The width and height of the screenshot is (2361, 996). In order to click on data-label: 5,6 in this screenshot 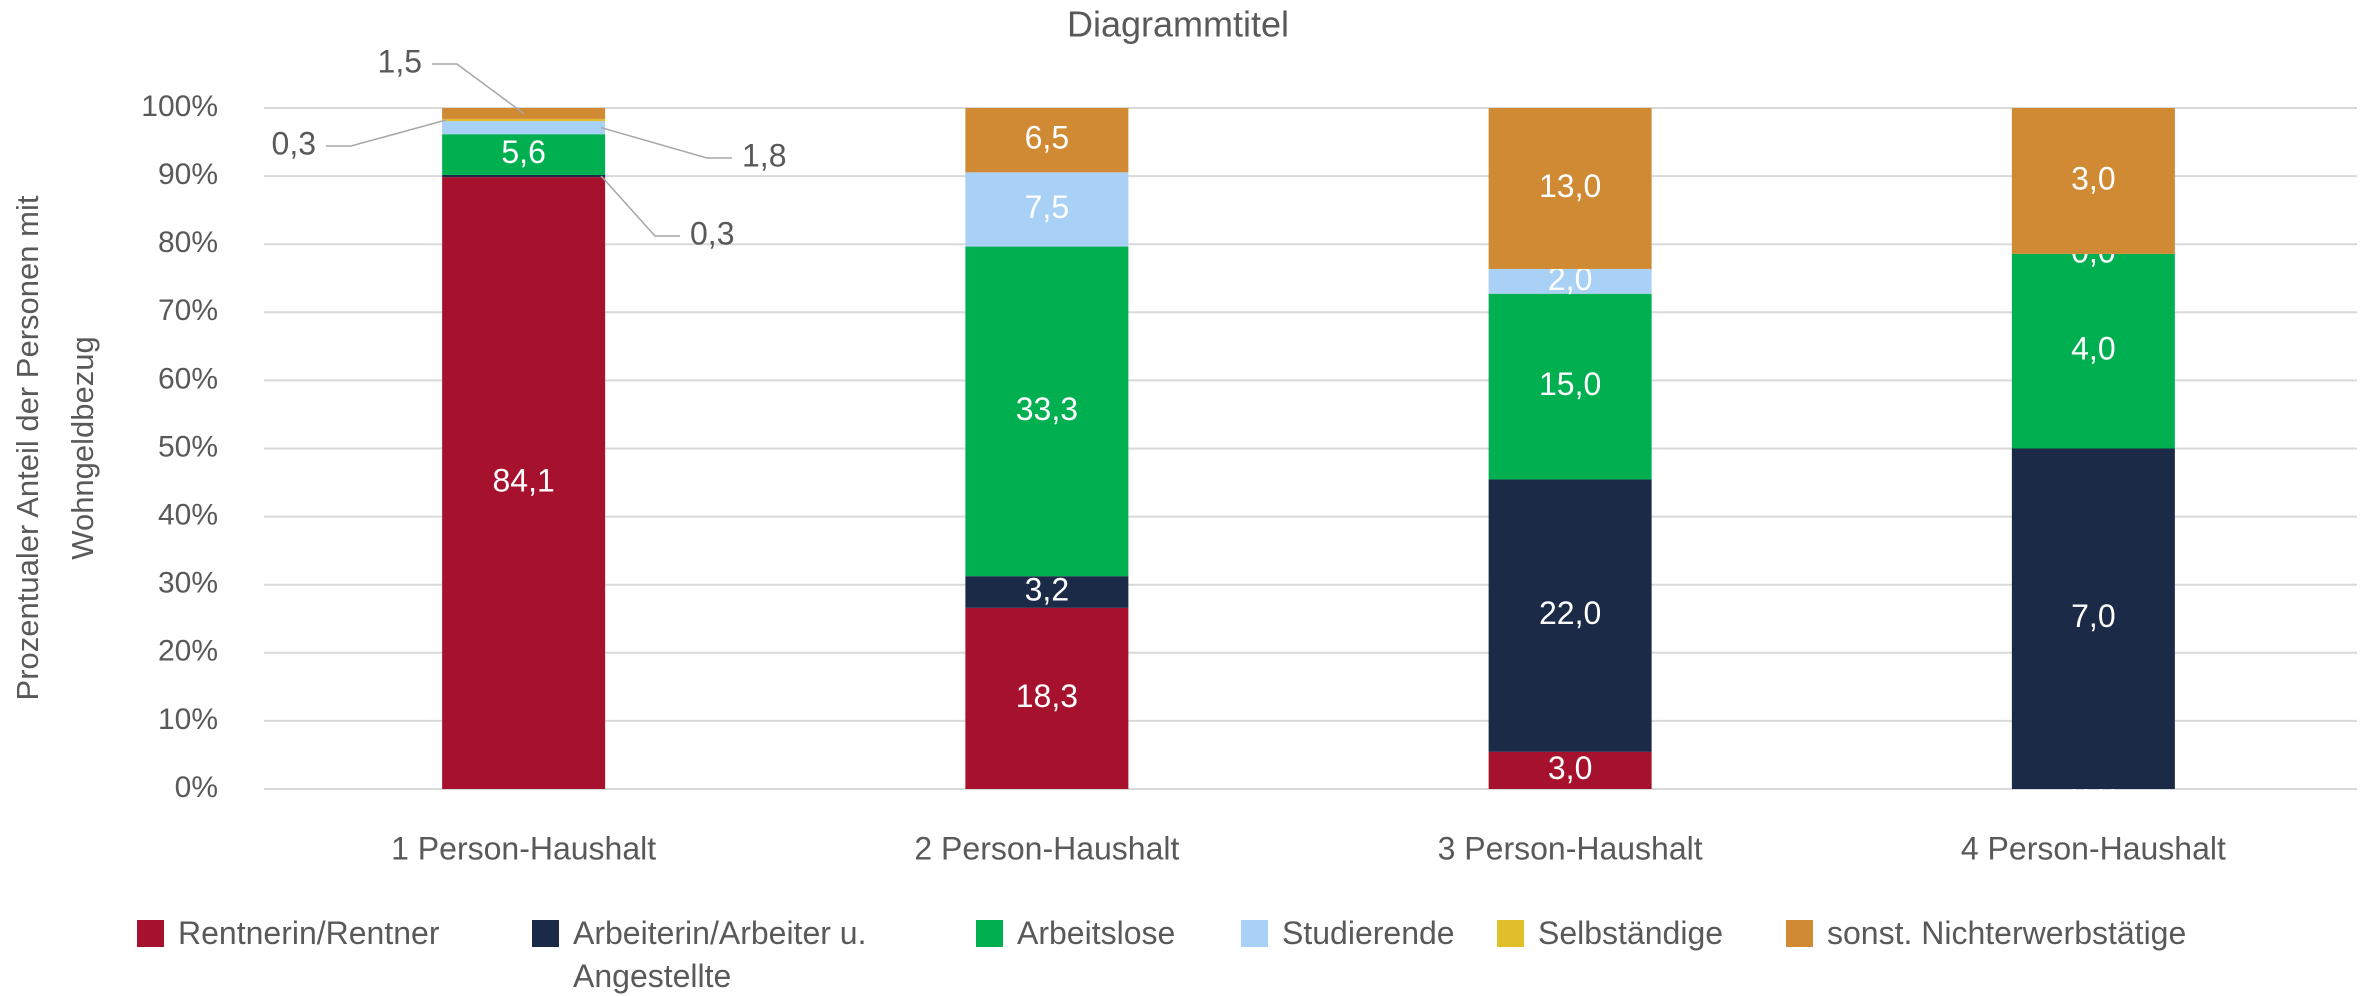, I will do `click(523, 152)`.